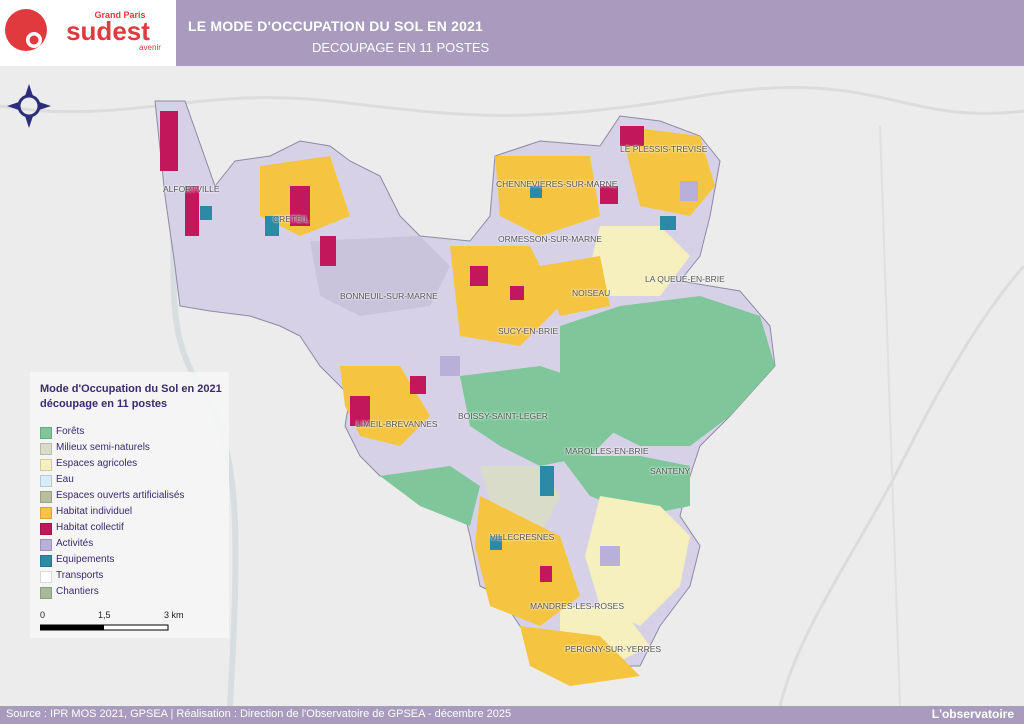  What do you see at coordinates (97, 463) in the screenshot?
I see `legend-label: Espaces agricoles` at bounding box center [97, 463].